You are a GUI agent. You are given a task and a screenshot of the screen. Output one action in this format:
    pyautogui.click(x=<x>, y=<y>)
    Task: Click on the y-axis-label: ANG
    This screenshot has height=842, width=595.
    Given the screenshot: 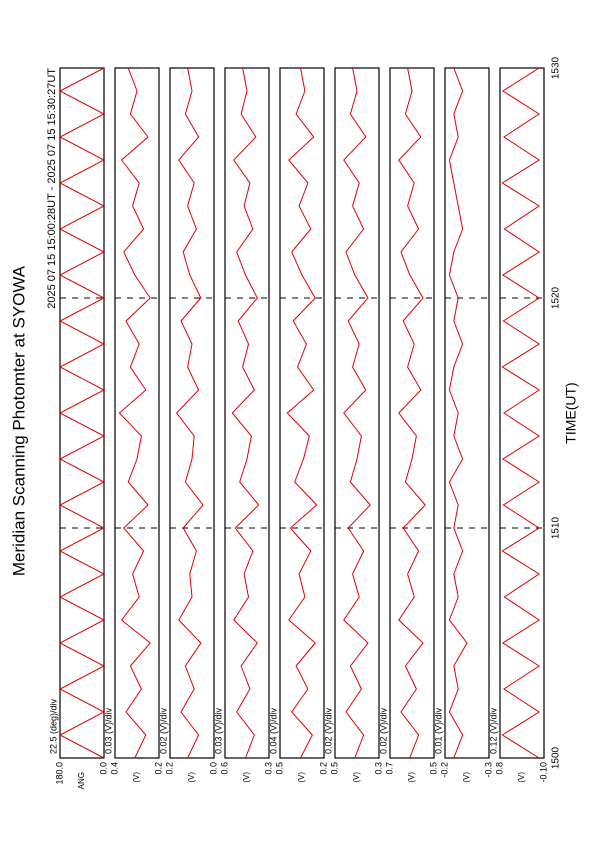 What is the action you would take?
    pyautogui.click(x=81, y=780)
    